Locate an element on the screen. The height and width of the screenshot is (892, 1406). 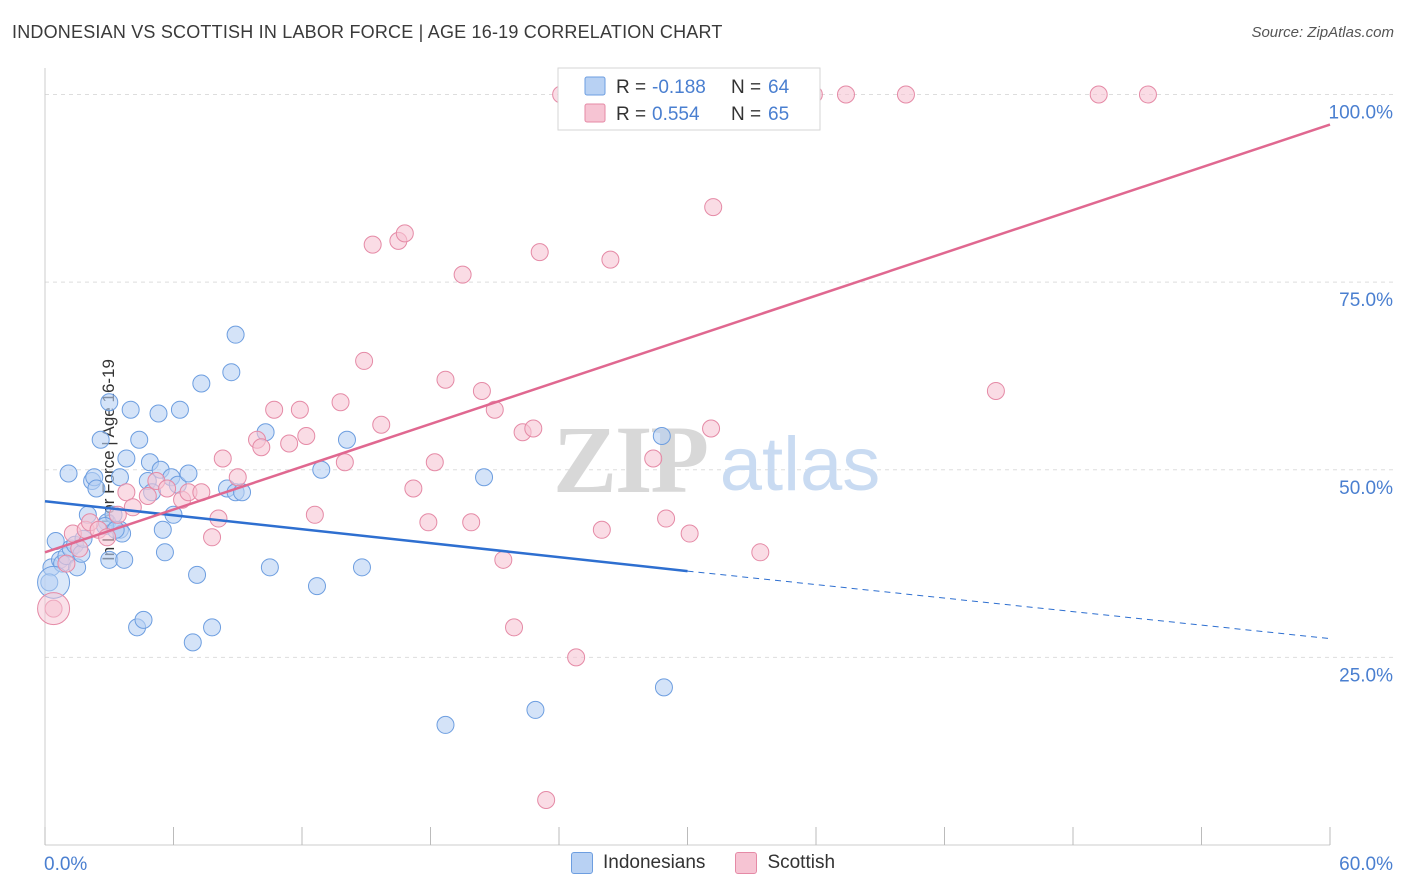
legend-item-indonesians: Indonesians is located at coordinates (638, 863).